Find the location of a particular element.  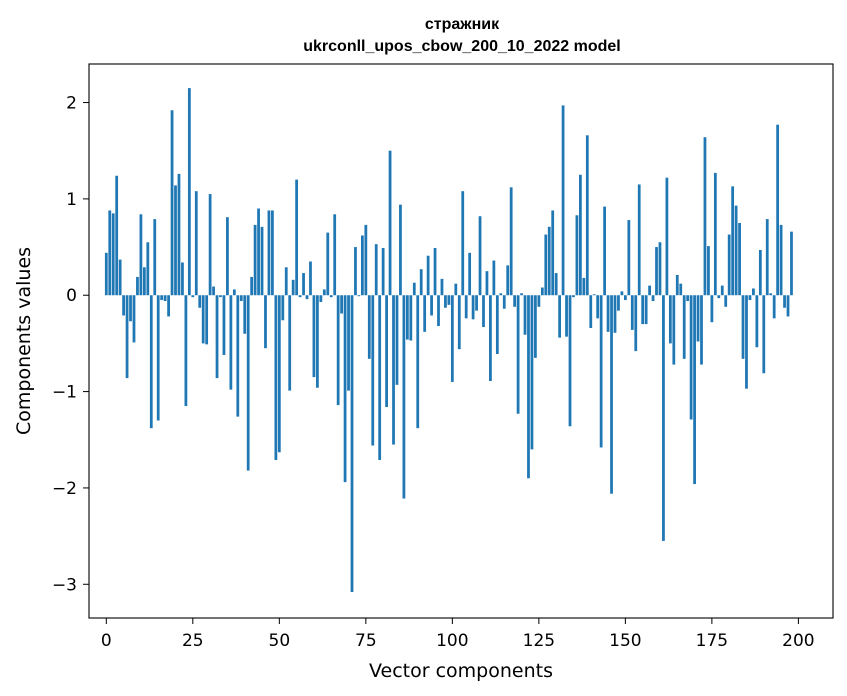

y-tick-label: 1 is located at coordinates (71, 200).